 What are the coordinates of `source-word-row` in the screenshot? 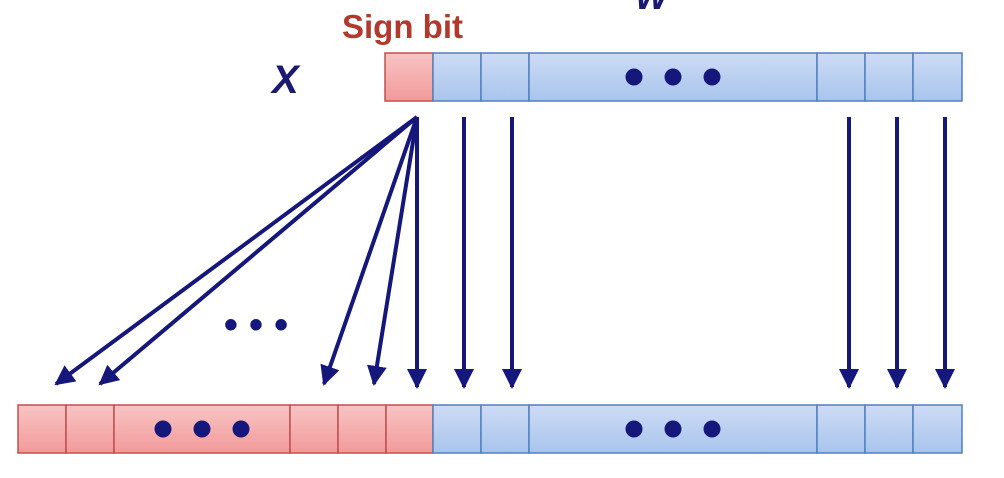 It's located at (673, 77).